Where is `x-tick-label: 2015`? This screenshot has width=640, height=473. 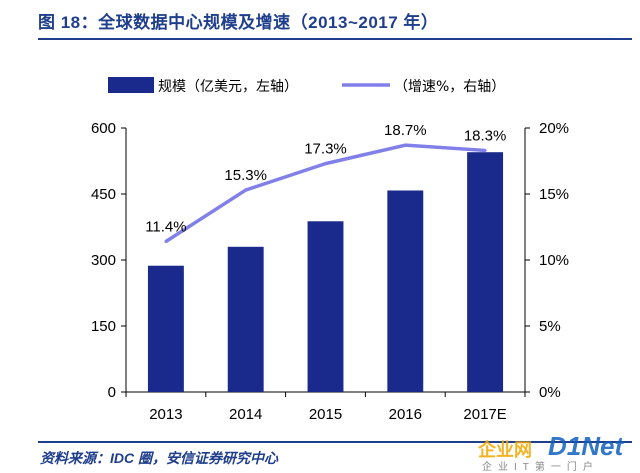
x-tick-label: 2015 is located at coordinates (325, 414).